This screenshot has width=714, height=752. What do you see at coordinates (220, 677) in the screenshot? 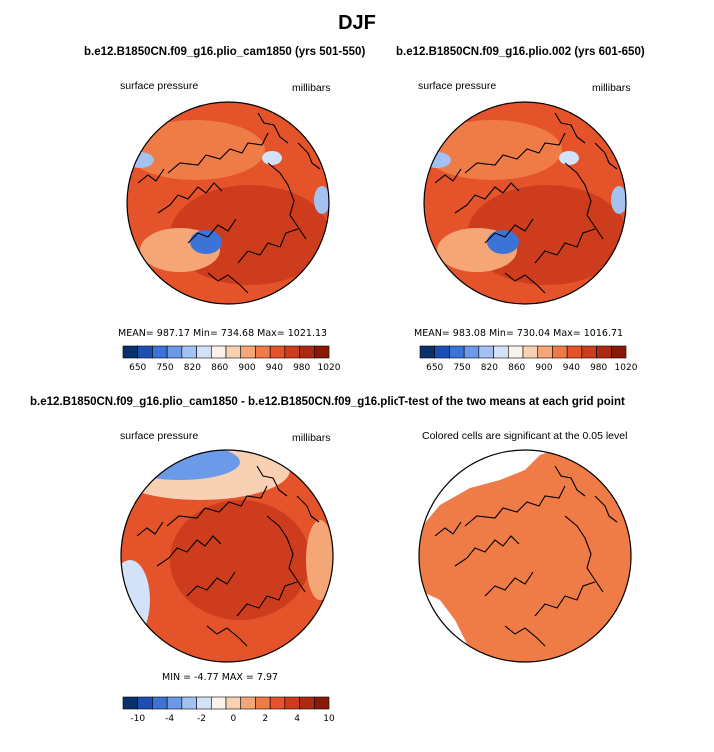
I see `panel-3-stats: MIN = -4.77 MAX = 7.97` at bounding box center [220, 677].